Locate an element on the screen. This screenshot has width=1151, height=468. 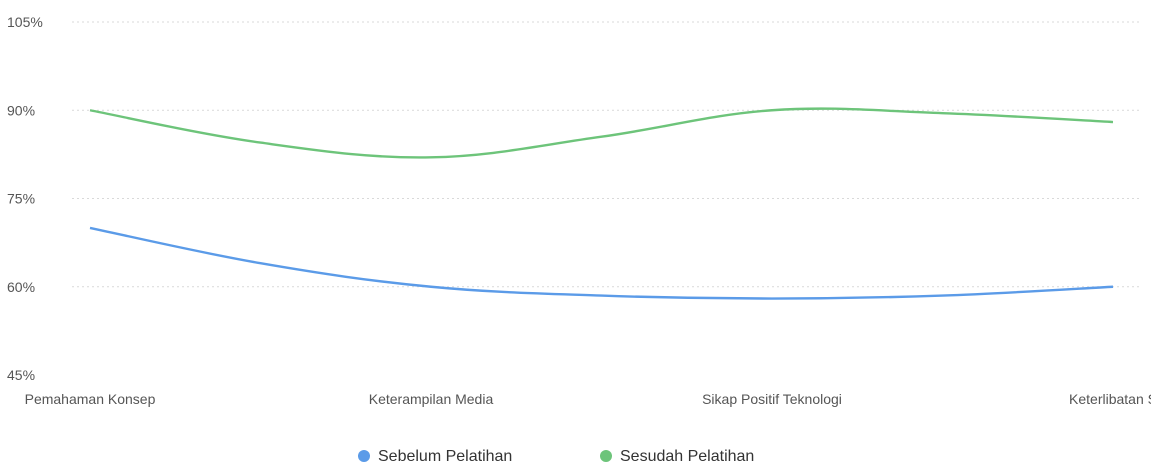
legend-label: Sebelum Pelatihan is located at coordinates (445, 456).